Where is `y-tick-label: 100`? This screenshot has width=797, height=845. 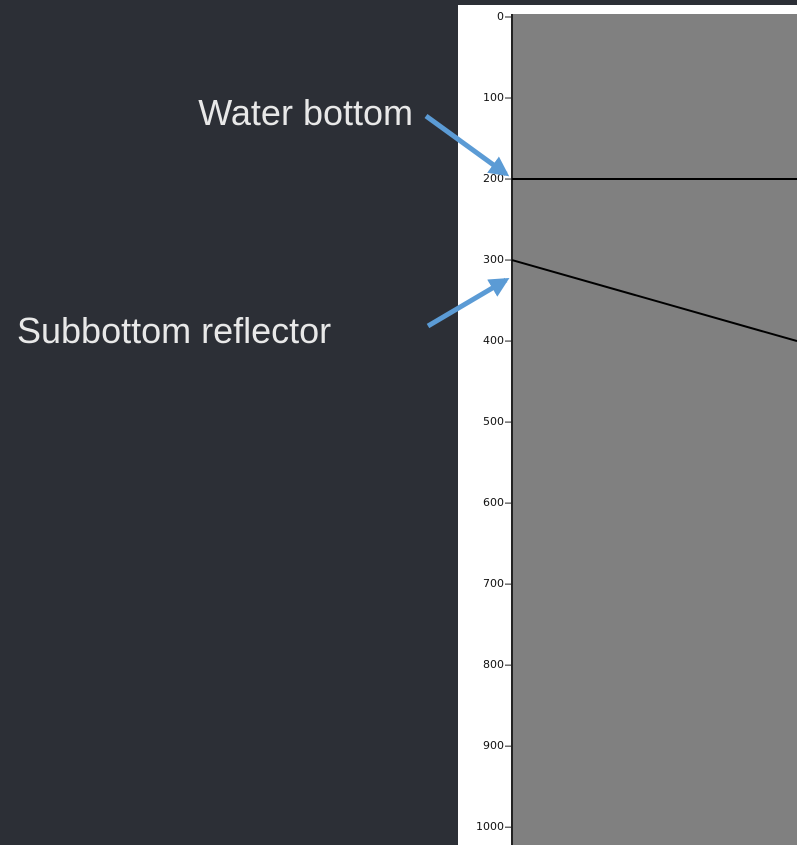 y-tick-label: 100 is located at coordinates (493, 97).